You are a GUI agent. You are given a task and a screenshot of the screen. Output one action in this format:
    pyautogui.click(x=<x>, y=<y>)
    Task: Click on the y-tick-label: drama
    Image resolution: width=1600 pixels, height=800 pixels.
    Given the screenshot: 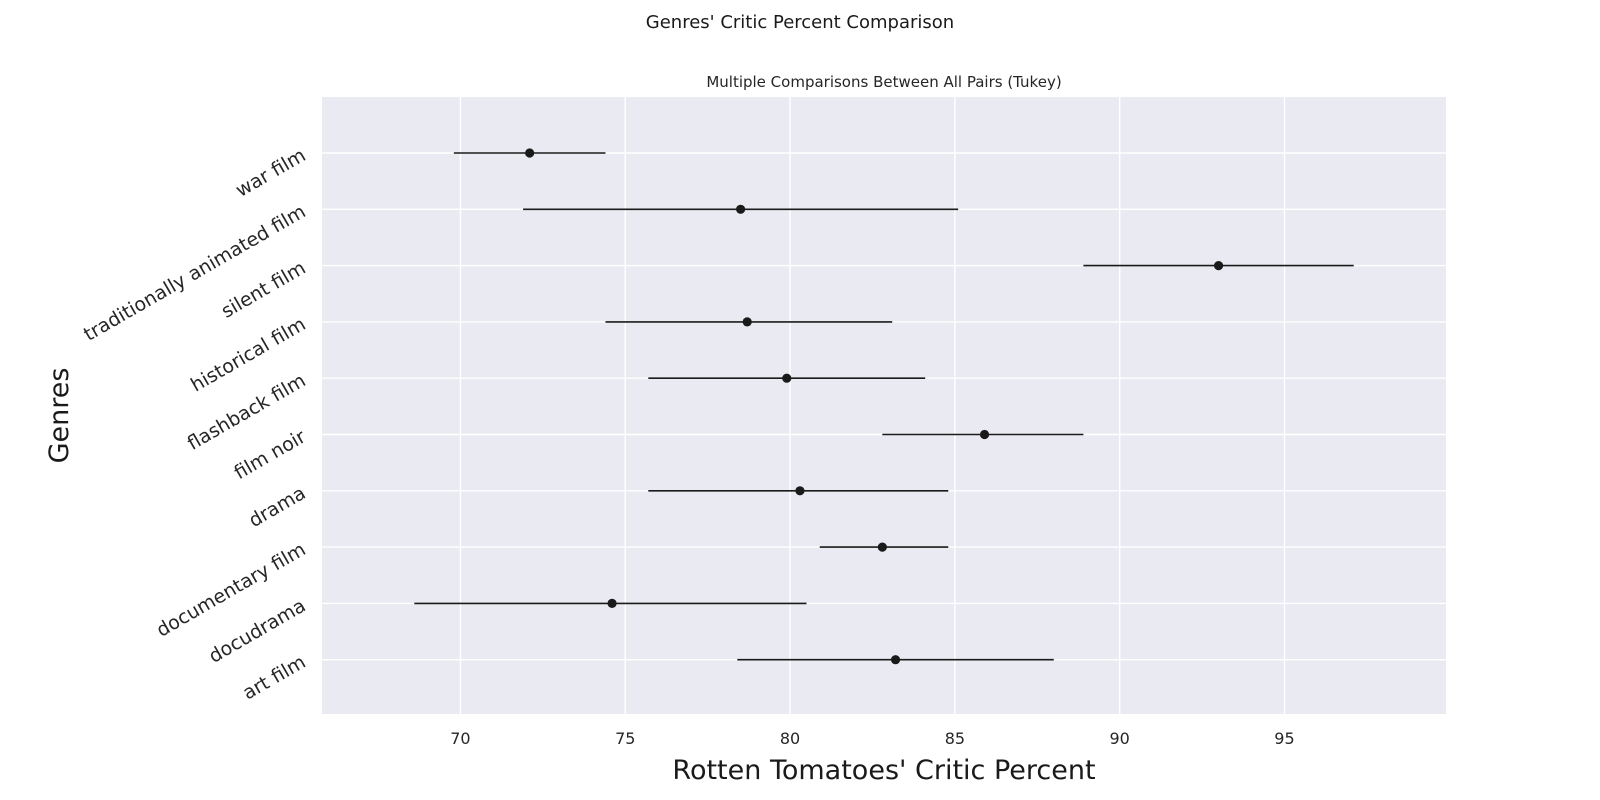 What is the action you would take?
    pyautogui.click(x=277, y=507)
    